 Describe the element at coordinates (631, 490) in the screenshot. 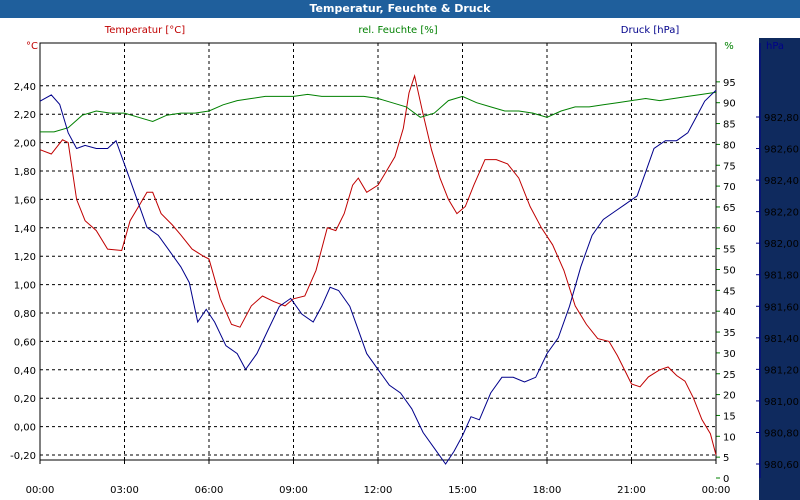

I see `x-tick-label-time: 21:00` at that location.